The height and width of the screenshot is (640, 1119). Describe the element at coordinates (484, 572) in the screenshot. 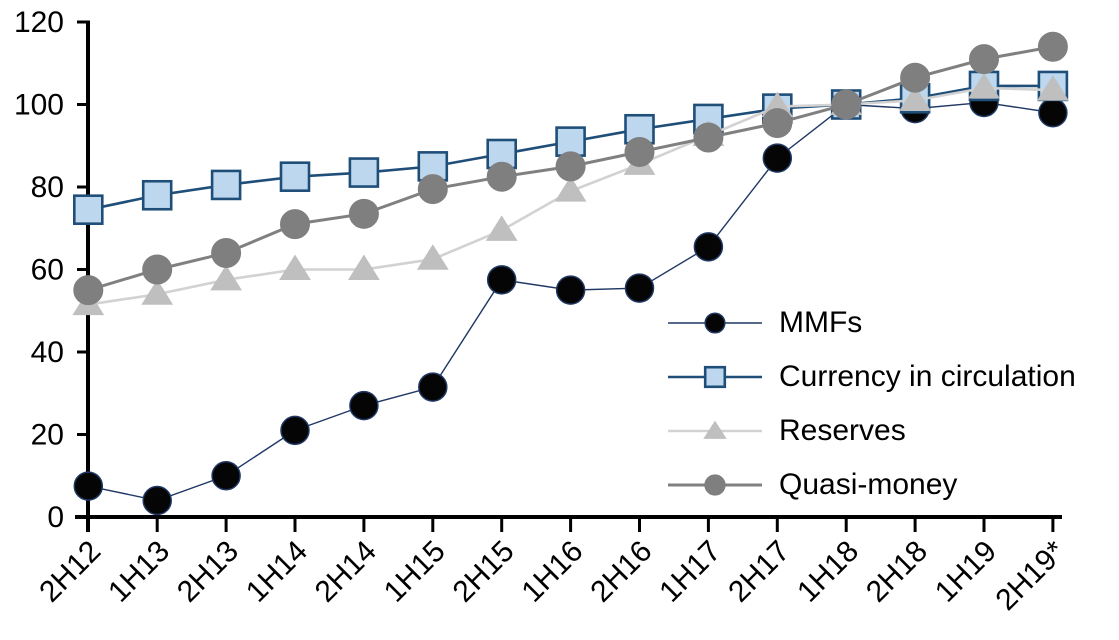

I see `x-tick-label: 2H15` at that location.